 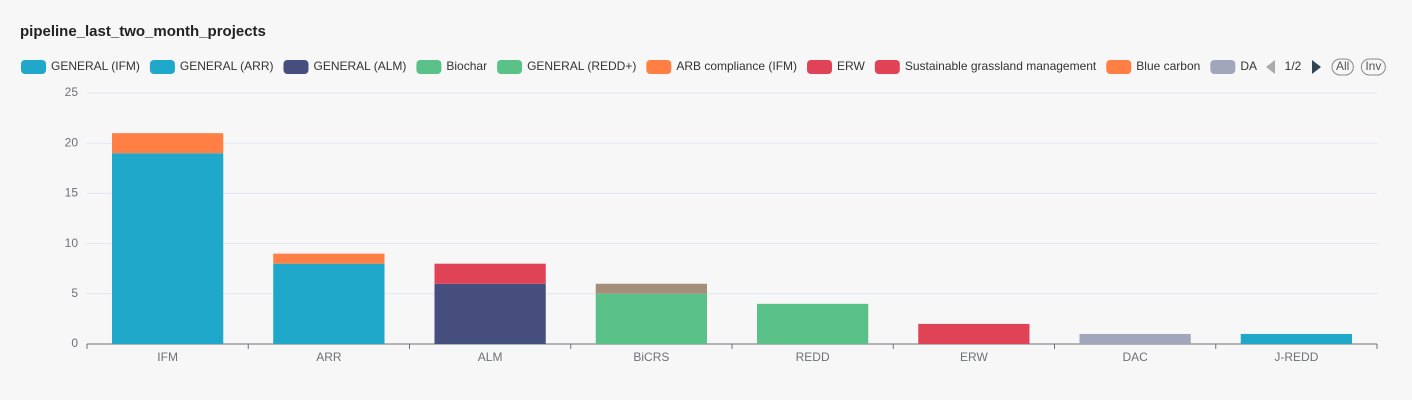 I want to click on legend-label: Biochar, so click(x=466, y=66).